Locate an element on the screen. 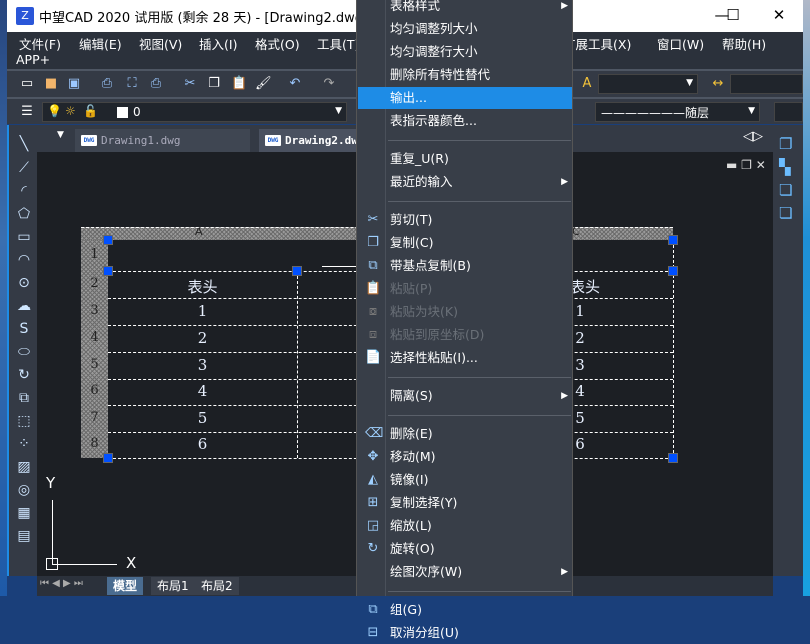 This screenshot has width=810, height=644. menu-item: ⧈ 粘贴到原坐标(D) is located at coordinates (465, 335).